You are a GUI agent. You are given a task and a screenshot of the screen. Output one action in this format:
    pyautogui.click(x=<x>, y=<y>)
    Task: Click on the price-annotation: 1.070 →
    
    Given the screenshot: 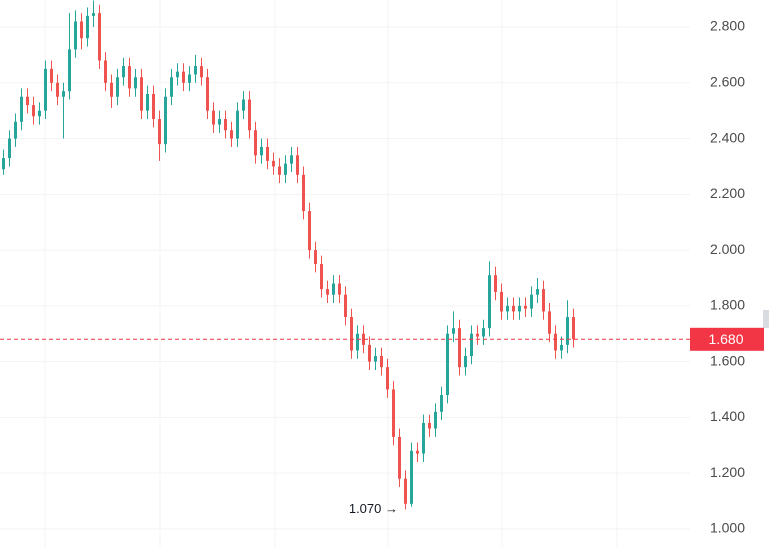 What is the action you would take?
    pyautogui.click(x=373, y=508)
    